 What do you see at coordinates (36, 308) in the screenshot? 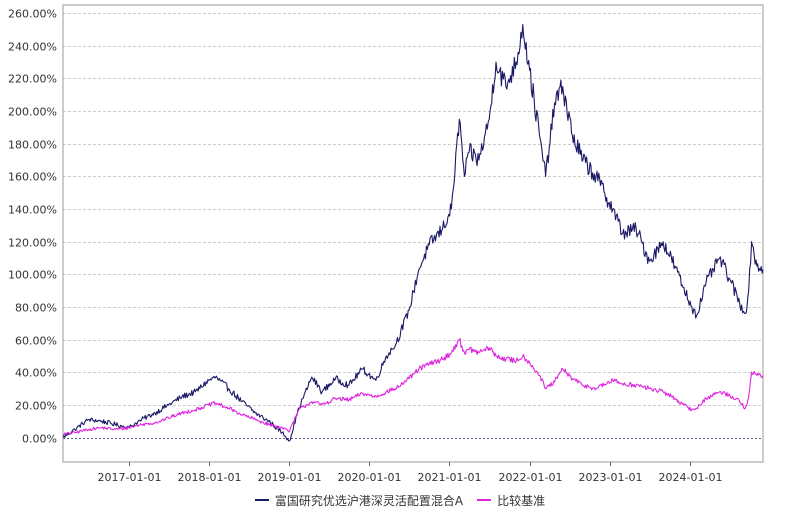
I see `y-tick-label: 80.00%` at bounding box center [36, 308].